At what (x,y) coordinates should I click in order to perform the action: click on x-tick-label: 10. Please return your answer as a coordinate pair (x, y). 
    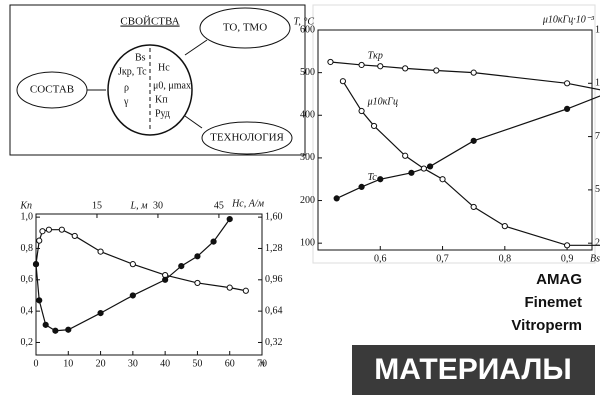
    Looking at the image, I should click on (68, 363).